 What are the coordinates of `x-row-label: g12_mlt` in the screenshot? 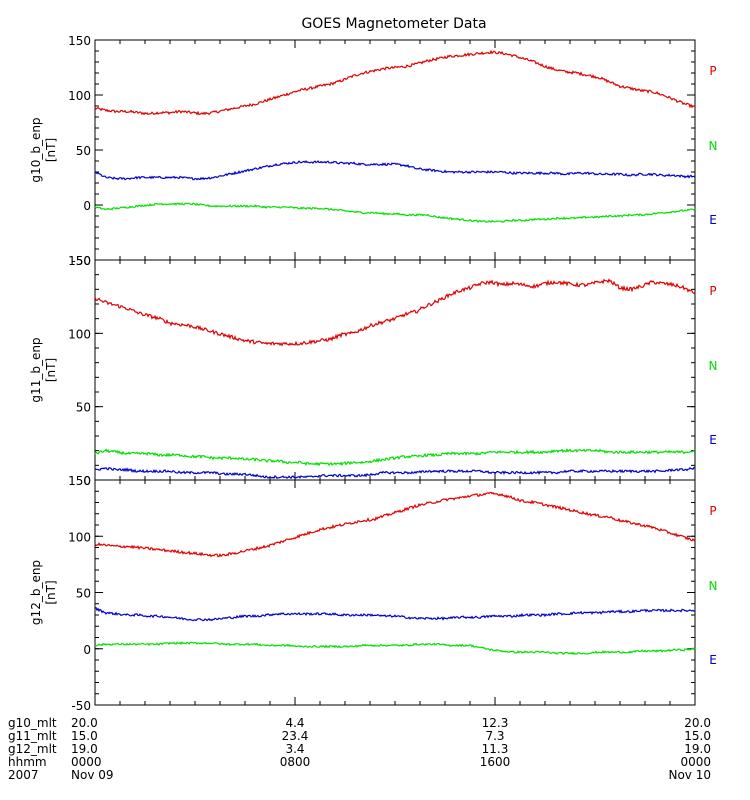 It's located at (32, 749).